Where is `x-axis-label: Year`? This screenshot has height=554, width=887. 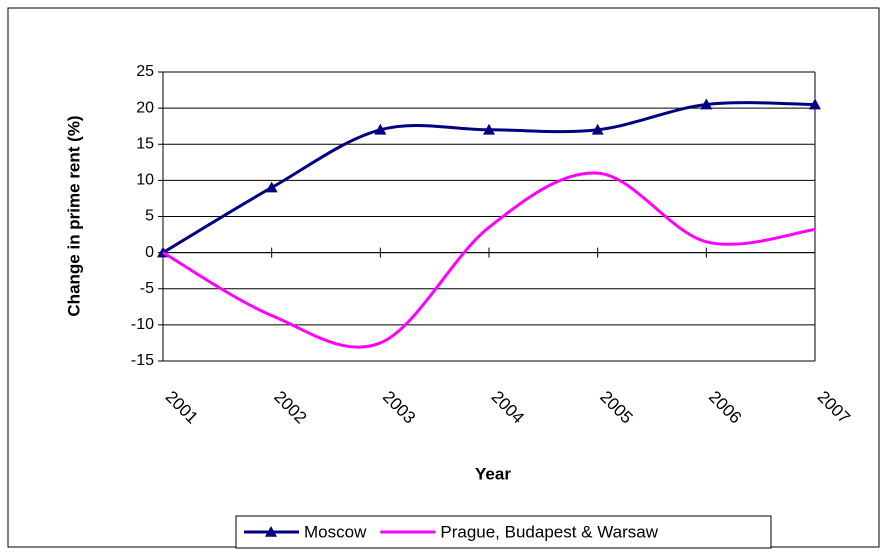
x-axis-label: Year is located at coordinates (493, 473).